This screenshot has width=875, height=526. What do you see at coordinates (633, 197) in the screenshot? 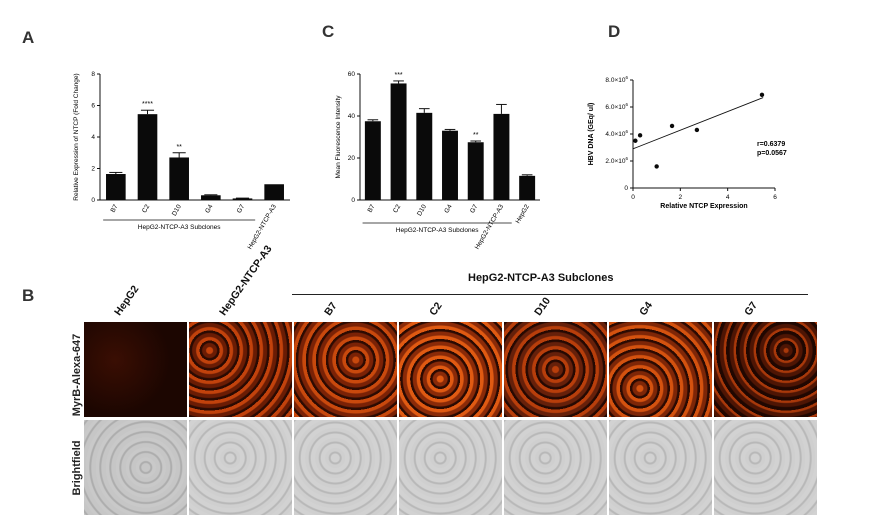
I see `x-tick-label: 0` at bounding box center [633, 197].